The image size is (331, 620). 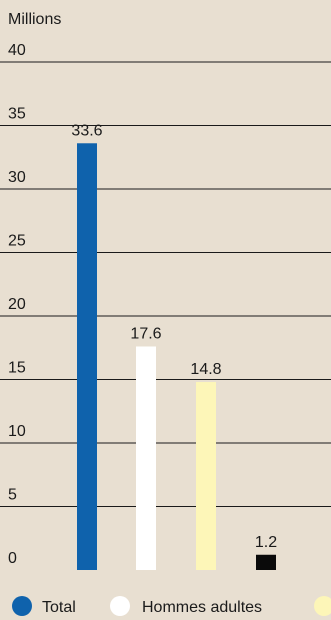 I want to click on y-tick-label-40: 40, so click(x=17, y=50).